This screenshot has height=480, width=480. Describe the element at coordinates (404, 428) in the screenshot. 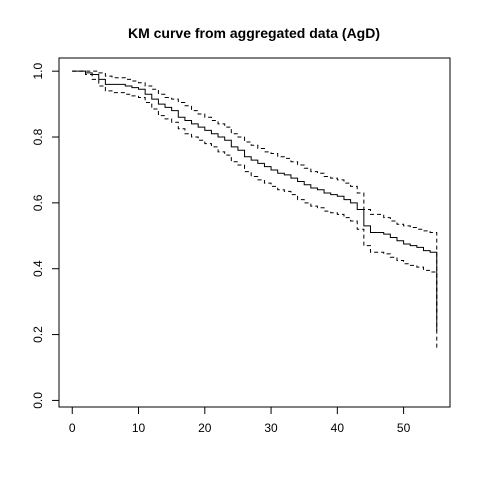

I see `x-tick-label: 50` at that location.